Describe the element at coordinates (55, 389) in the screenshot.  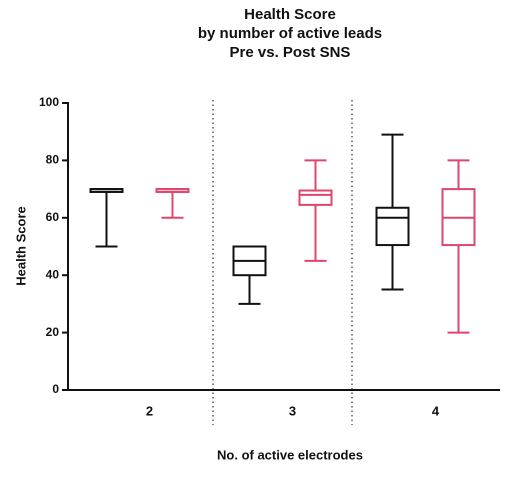
I see `y-tick-label: 0` at that location.